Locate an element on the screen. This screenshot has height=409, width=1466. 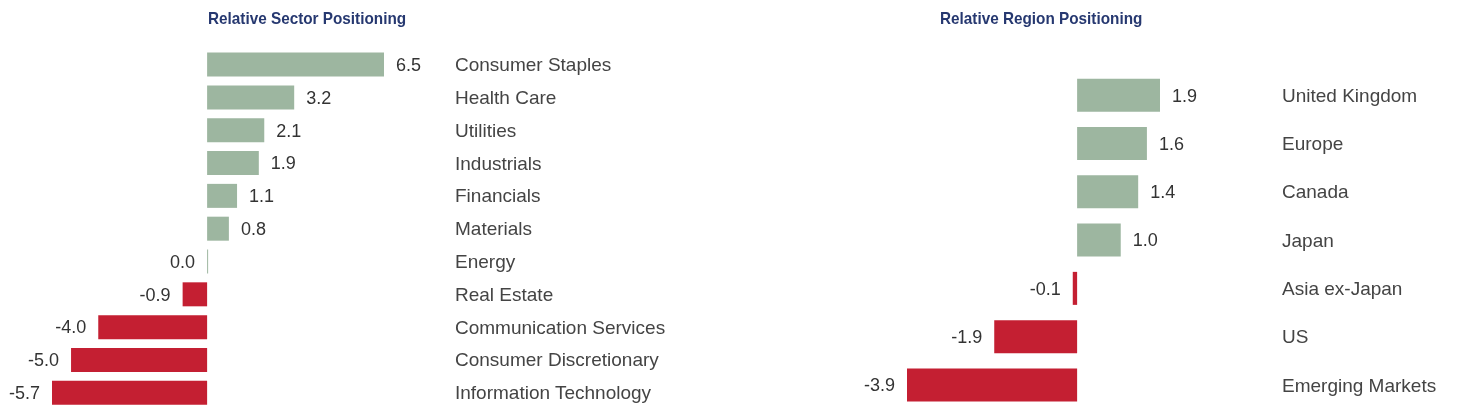
y-tick-label: Asia ex-Japan is located at coordinates (1342, 288).